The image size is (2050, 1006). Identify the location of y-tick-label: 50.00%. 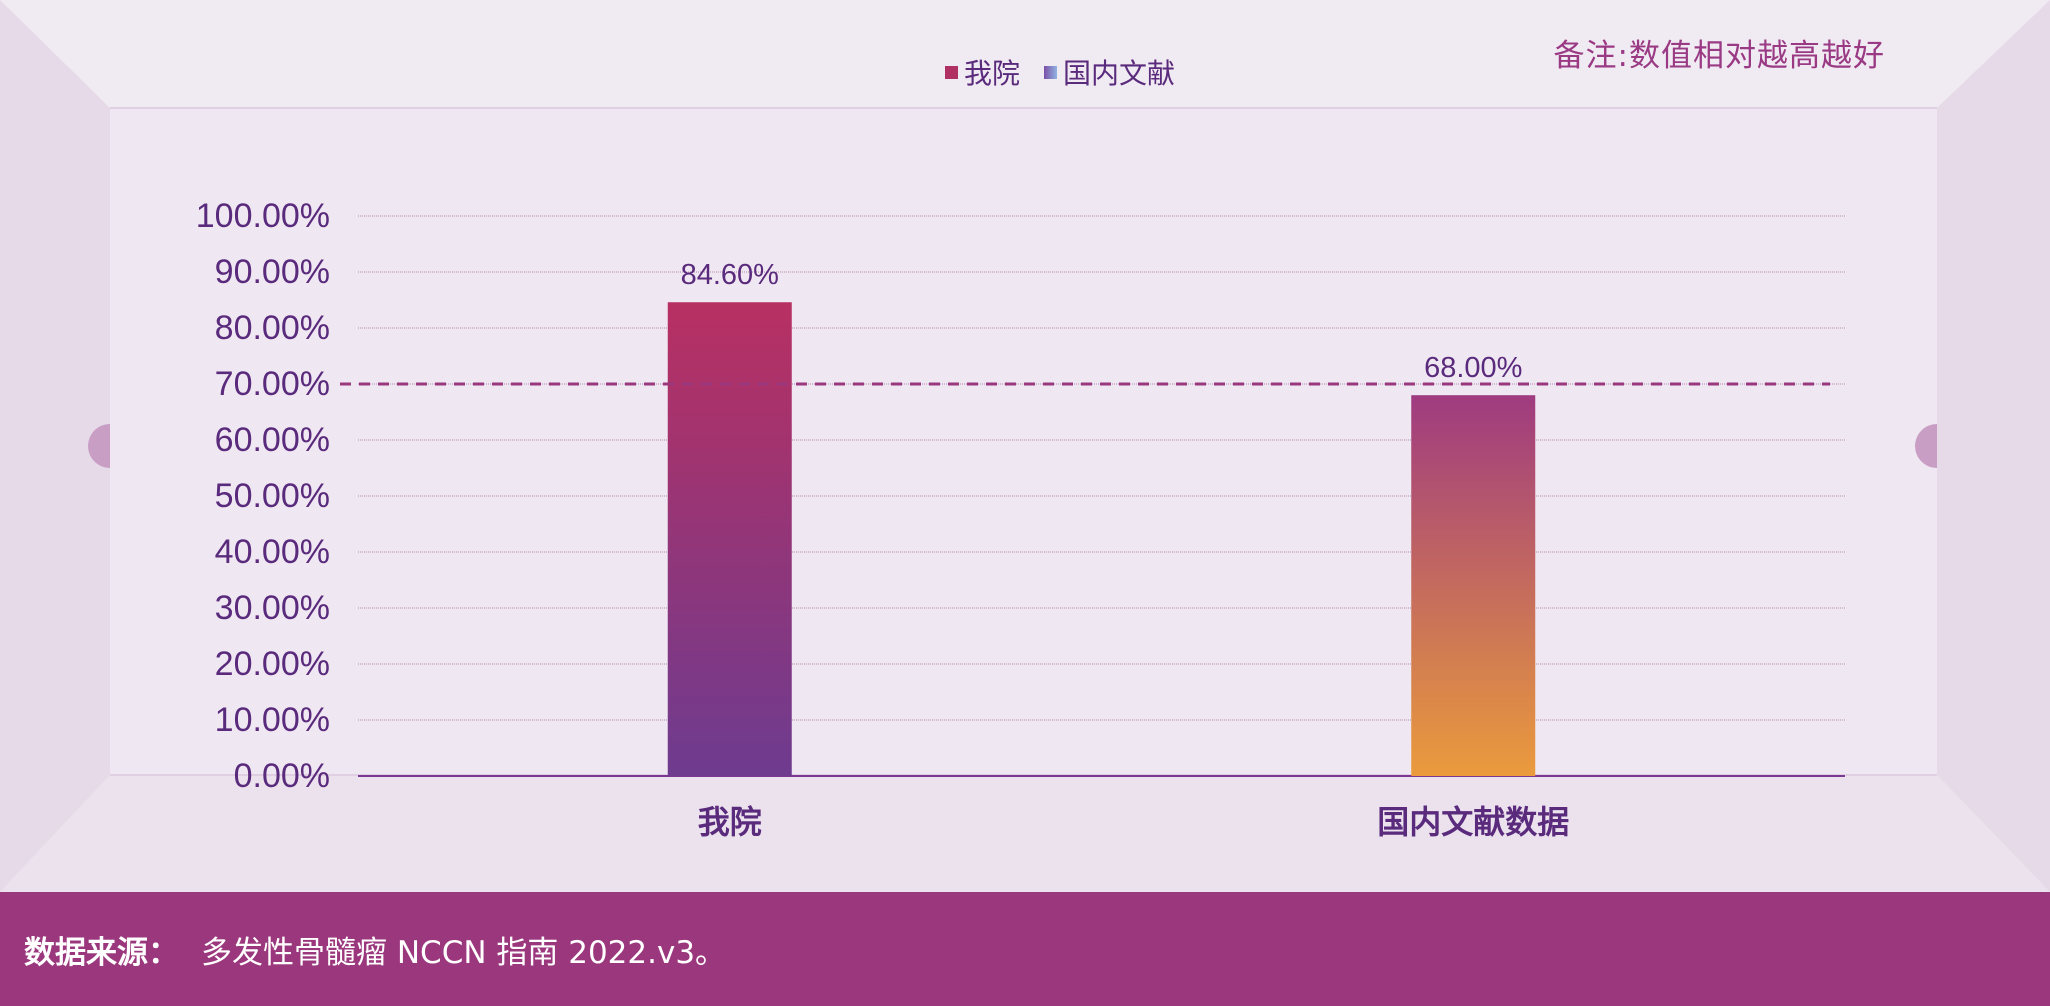
(272, 496).